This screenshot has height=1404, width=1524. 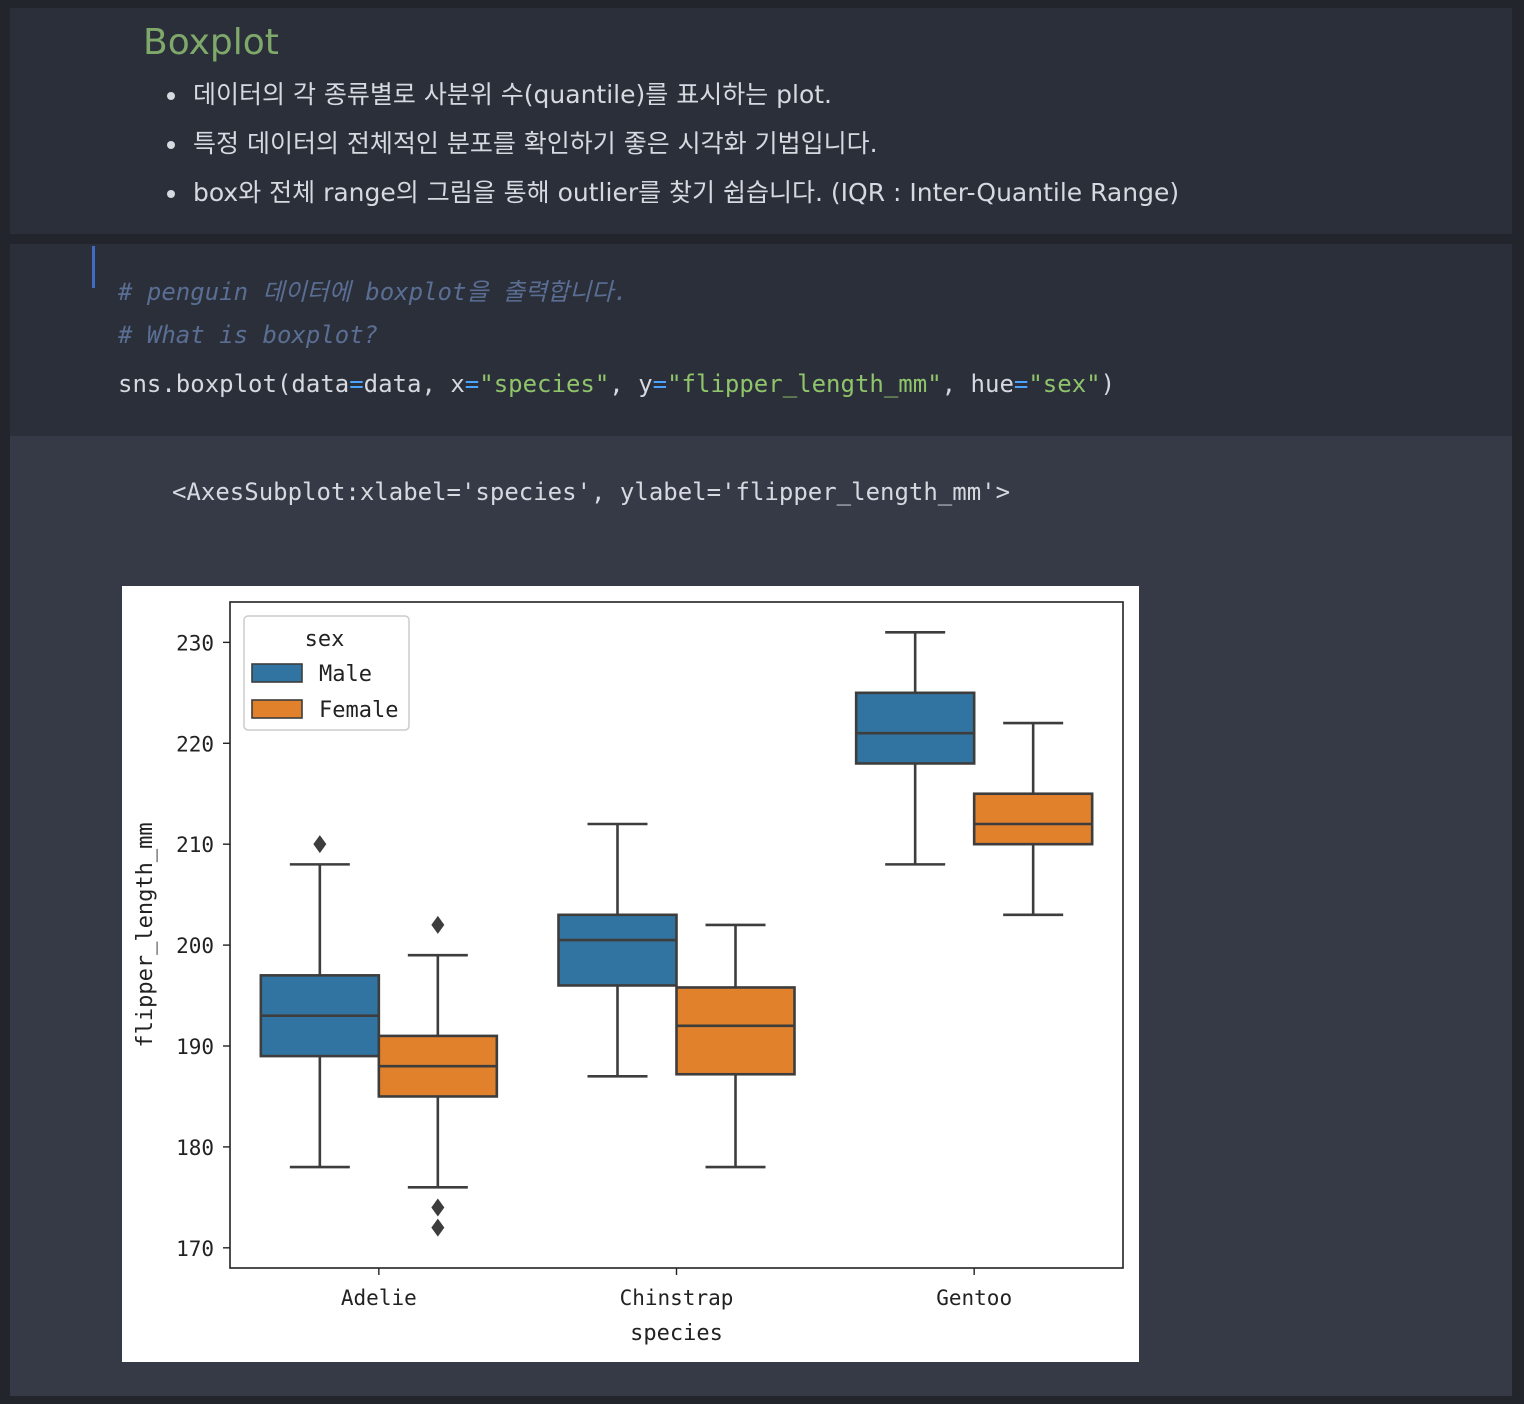 What do you see at coordinates (631, 384) in the screenshot?
I see `code-token: , y` at bounding box center [631, 384].